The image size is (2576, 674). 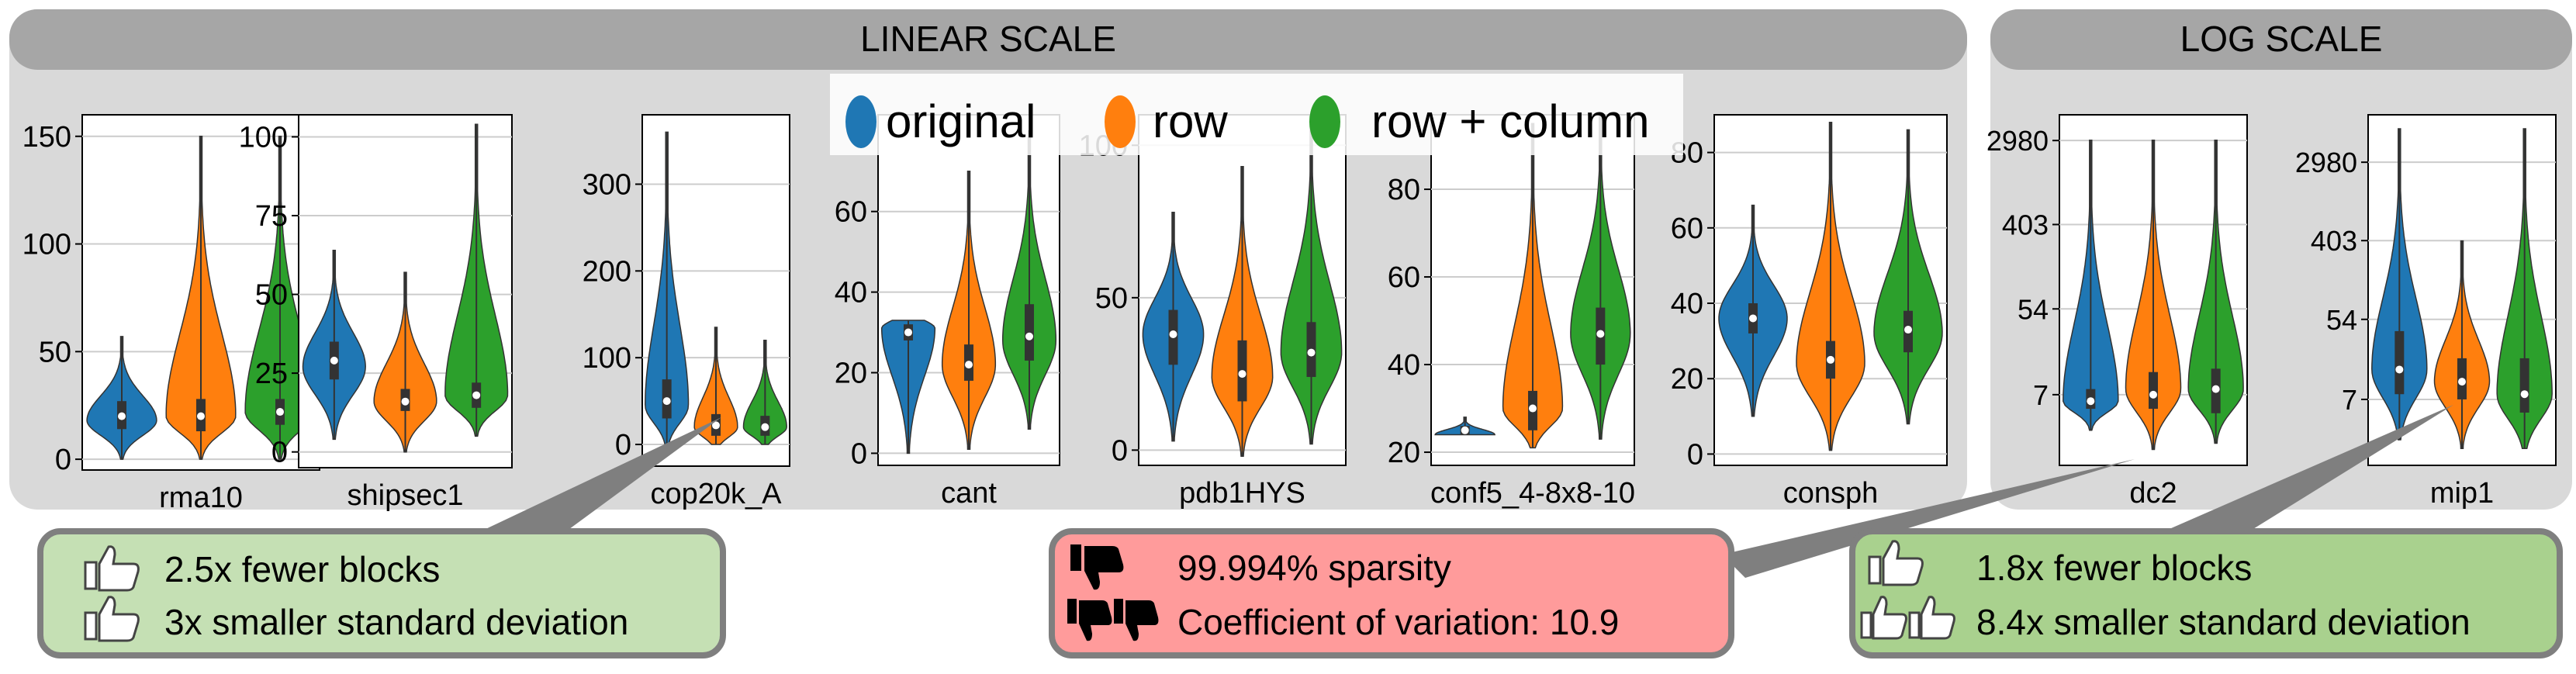 What do you see at coordinates (46, 245) in the screenshot?
I see `y-tick-label: 100` at bounding box center [46, 245].